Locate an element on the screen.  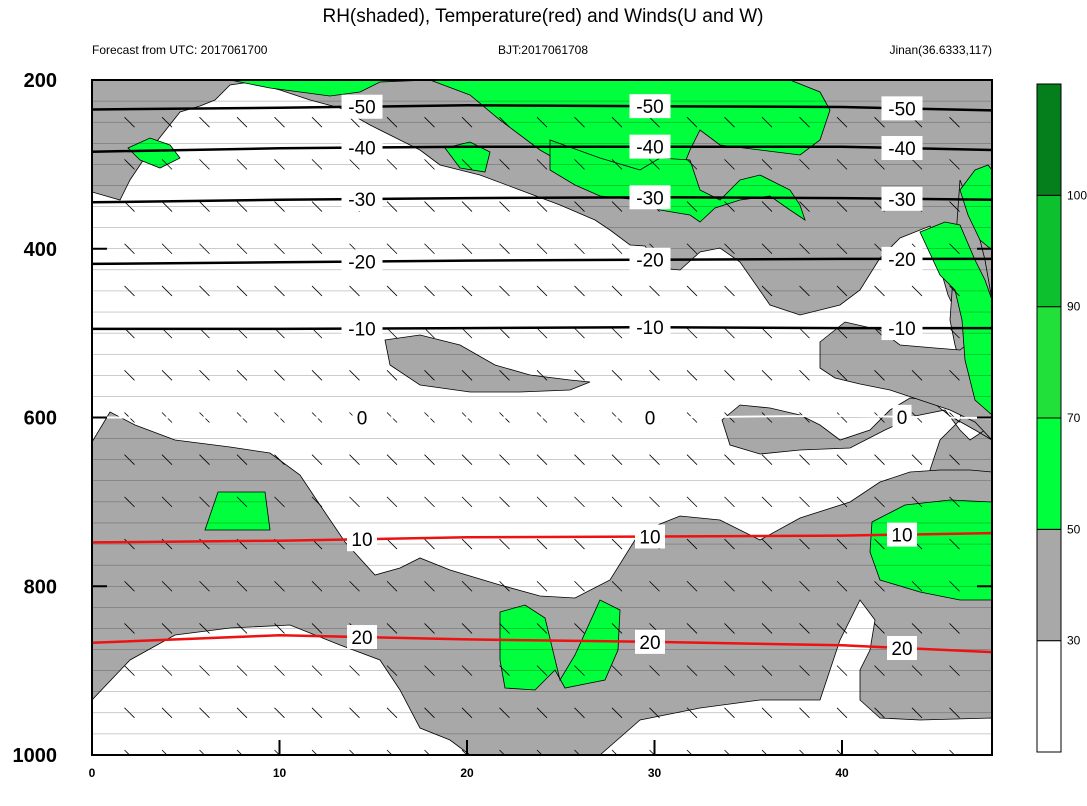
contour-label: 20 is located at coordinates (649, 643).